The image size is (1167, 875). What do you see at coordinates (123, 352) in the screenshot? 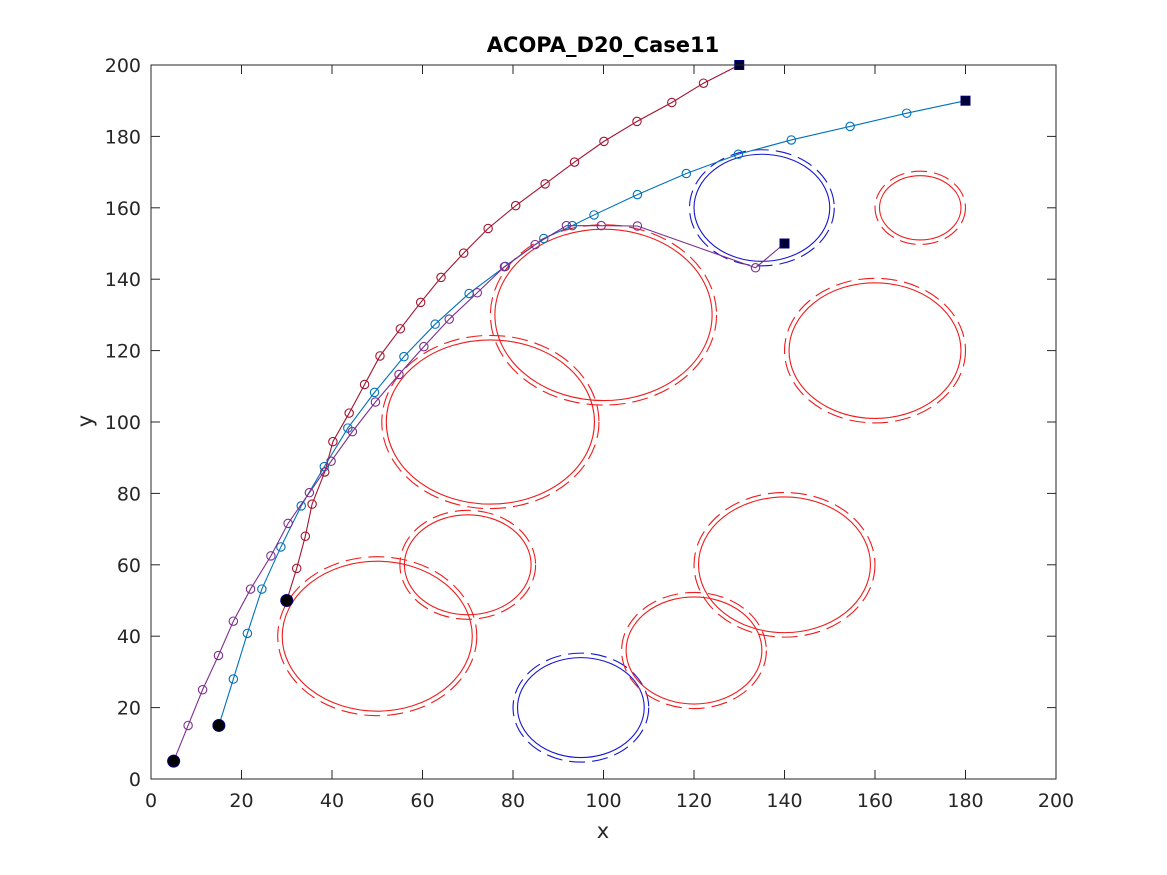
I see `y-tick-label: 120` at bounding box center [123, 352].